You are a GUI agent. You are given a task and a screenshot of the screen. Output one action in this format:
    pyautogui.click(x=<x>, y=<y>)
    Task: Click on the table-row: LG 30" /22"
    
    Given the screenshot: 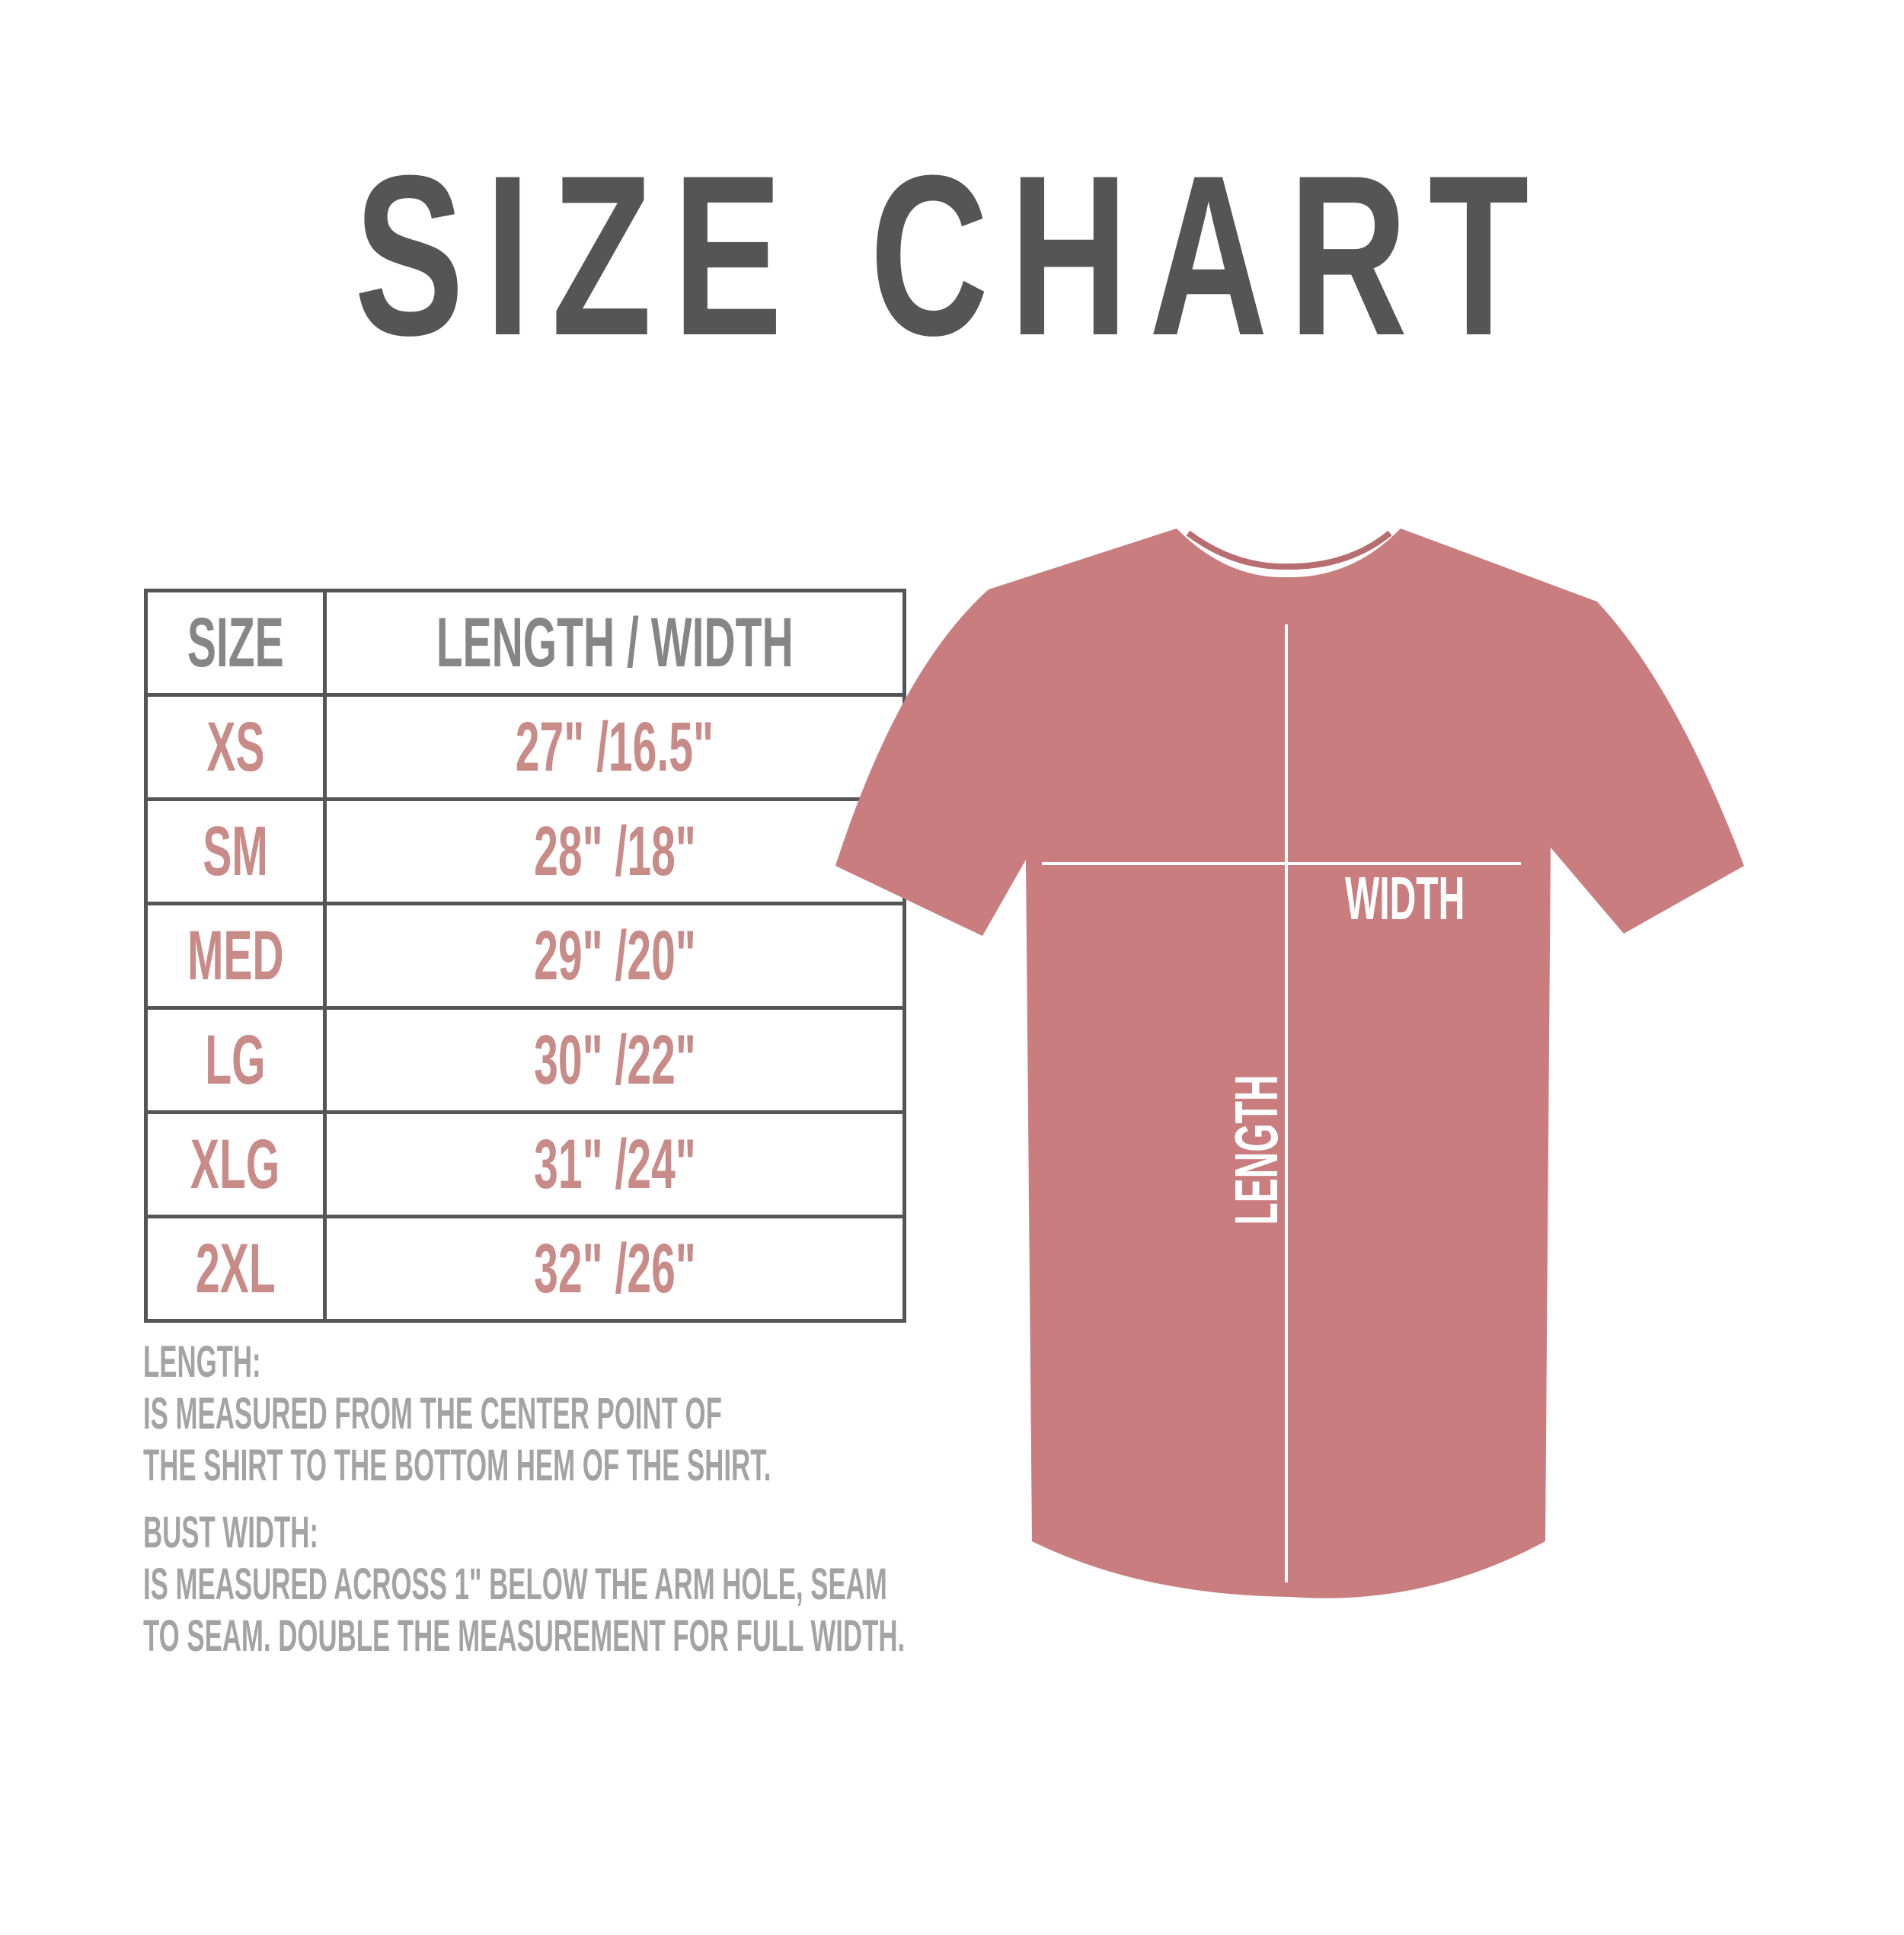 What is the action you would take?
    pyautogui.click(x=525, y=1060)
    